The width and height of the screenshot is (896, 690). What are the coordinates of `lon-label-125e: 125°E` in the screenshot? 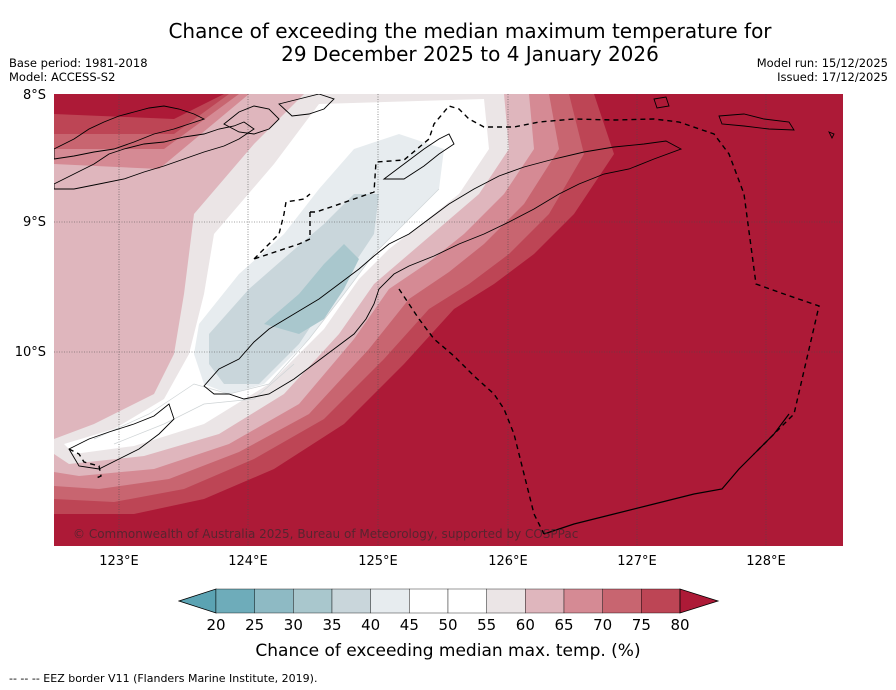 It's located at (378, 561).